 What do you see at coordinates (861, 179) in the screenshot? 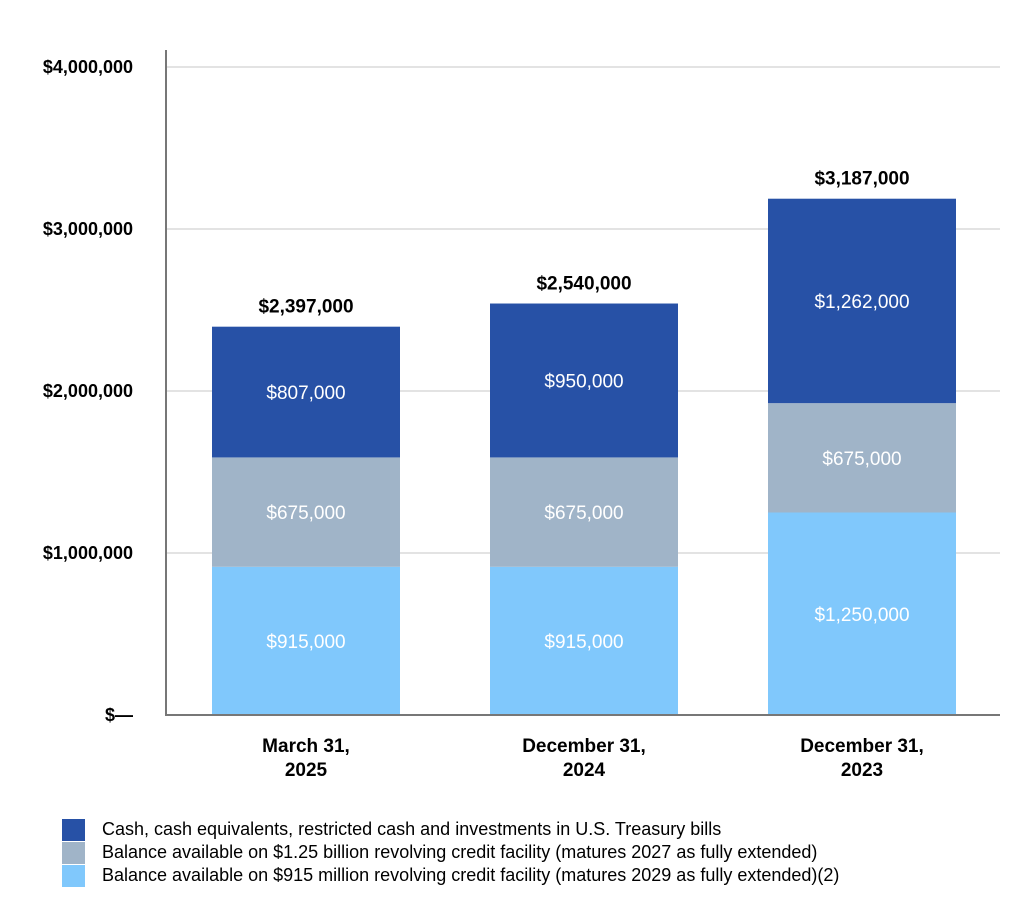
I see `total-label: $3,187,000` at bounding box center [861, 179].